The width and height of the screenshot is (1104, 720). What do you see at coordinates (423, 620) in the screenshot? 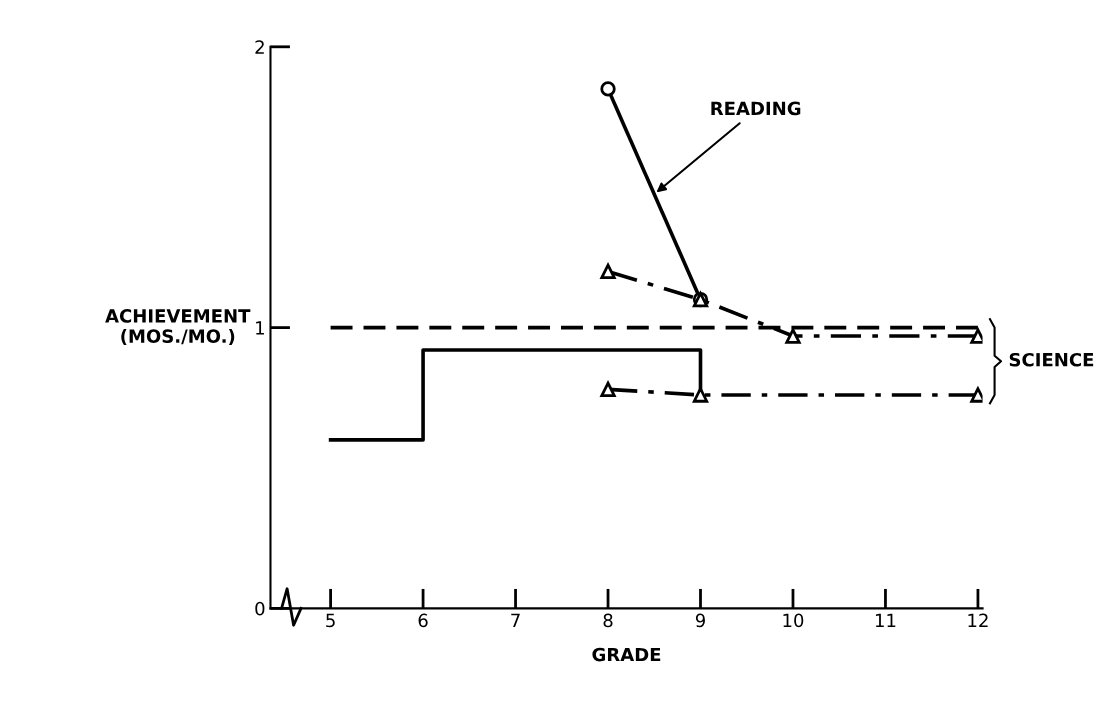
I see `x-tick-label: 6` at bounding box center [423, 620].